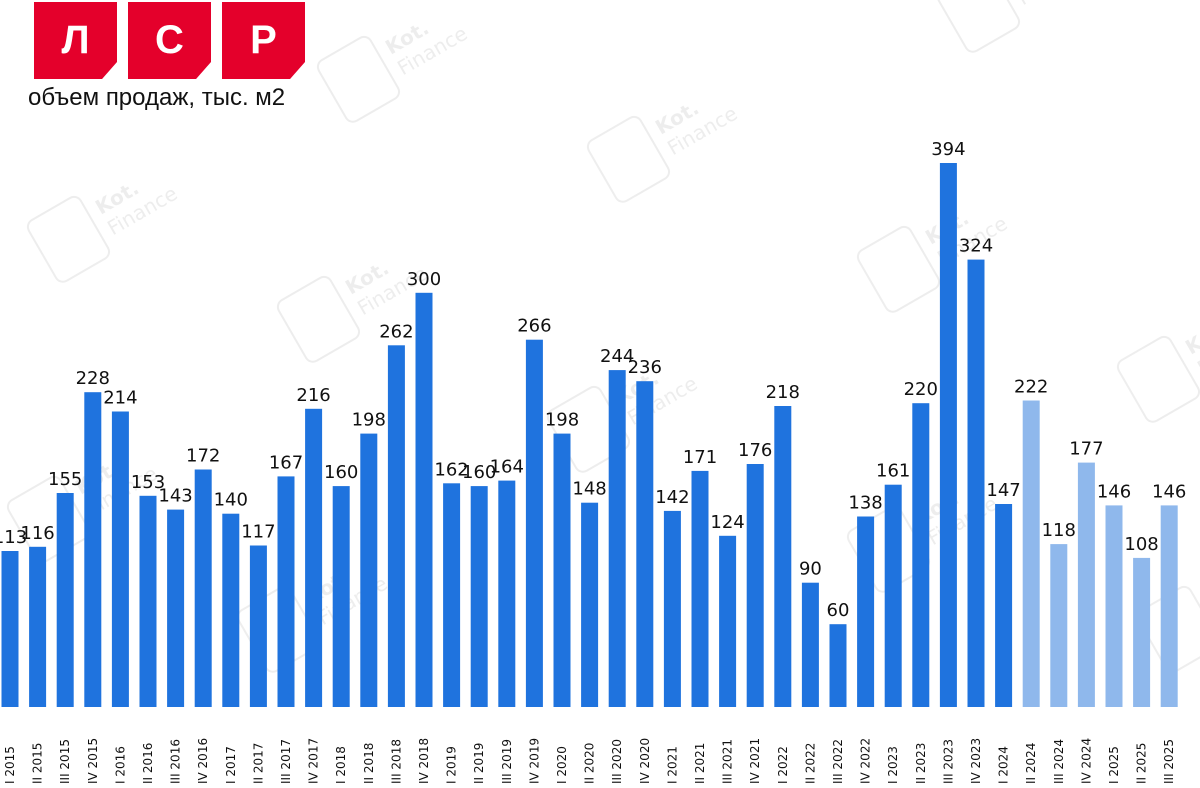 This screenshot has width=1200, height=788. What do you see at coordinates (148, 482) in the screenshot?
I see `value-label-5: 153` at bounding box center [148, 482].